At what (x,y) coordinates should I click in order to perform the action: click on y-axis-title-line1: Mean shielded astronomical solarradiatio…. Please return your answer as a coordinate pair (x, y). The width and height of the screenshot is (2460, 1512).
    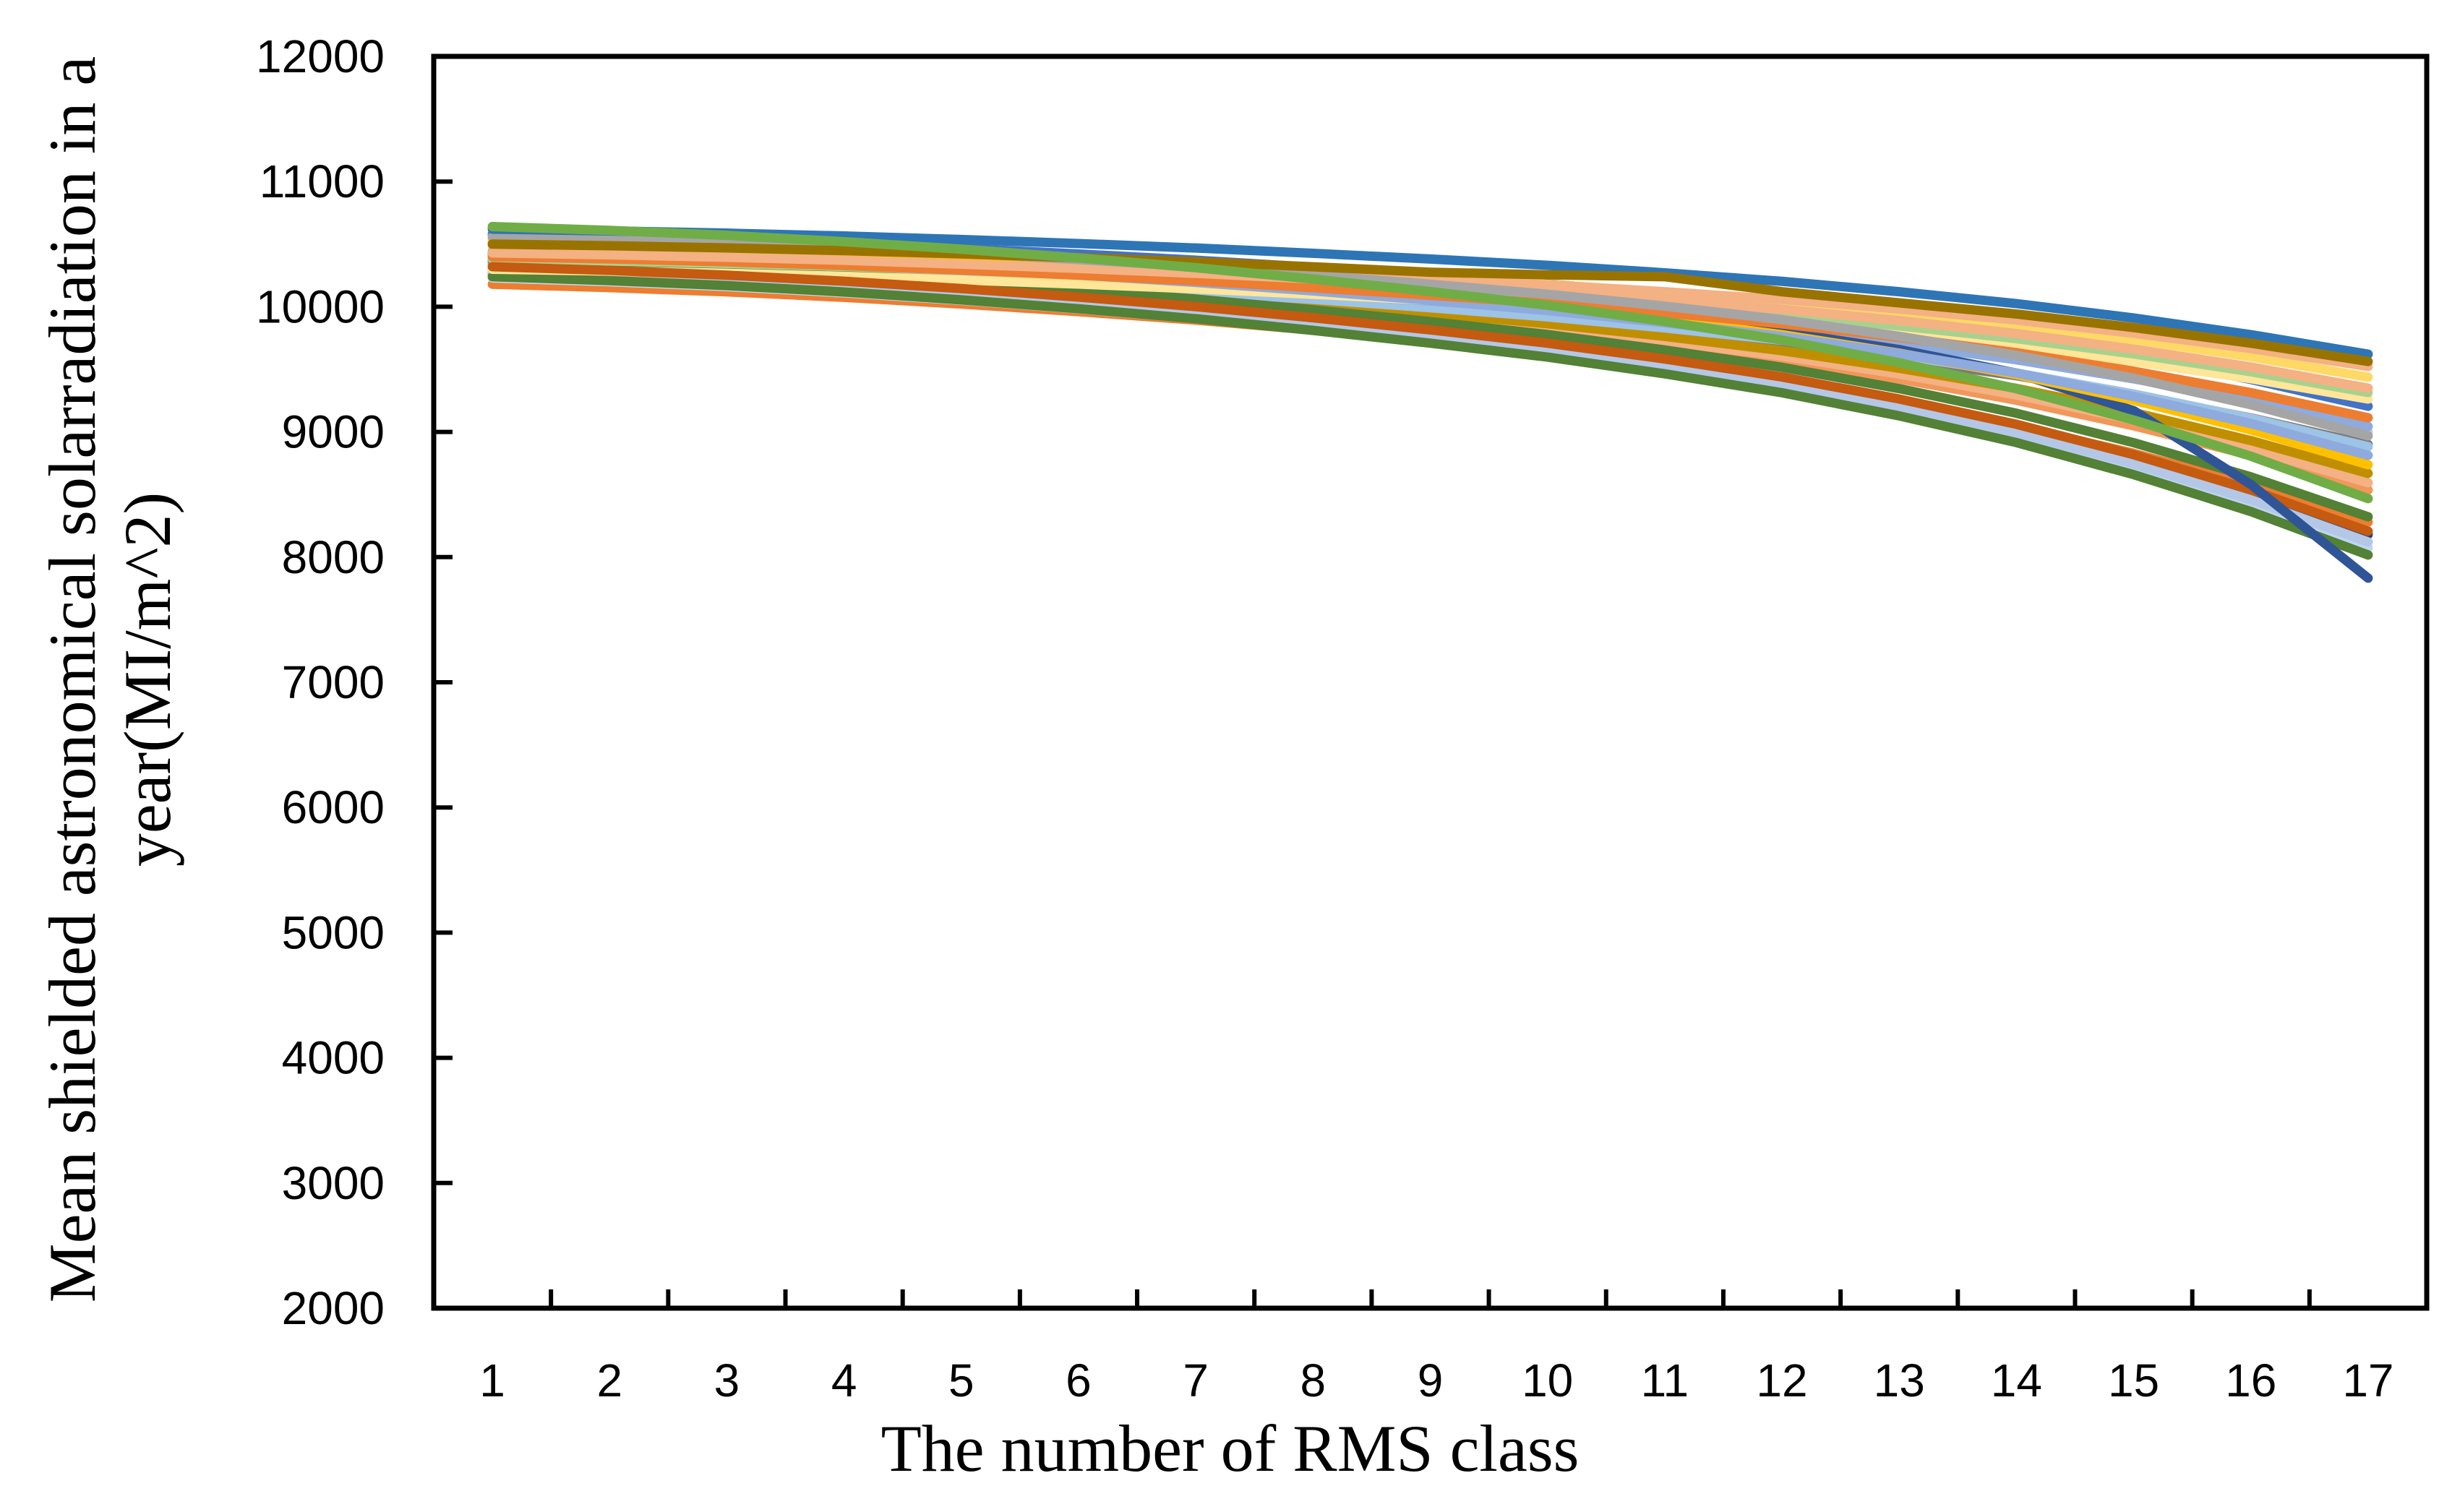
    Looking at the image, I should click on (72, 679).